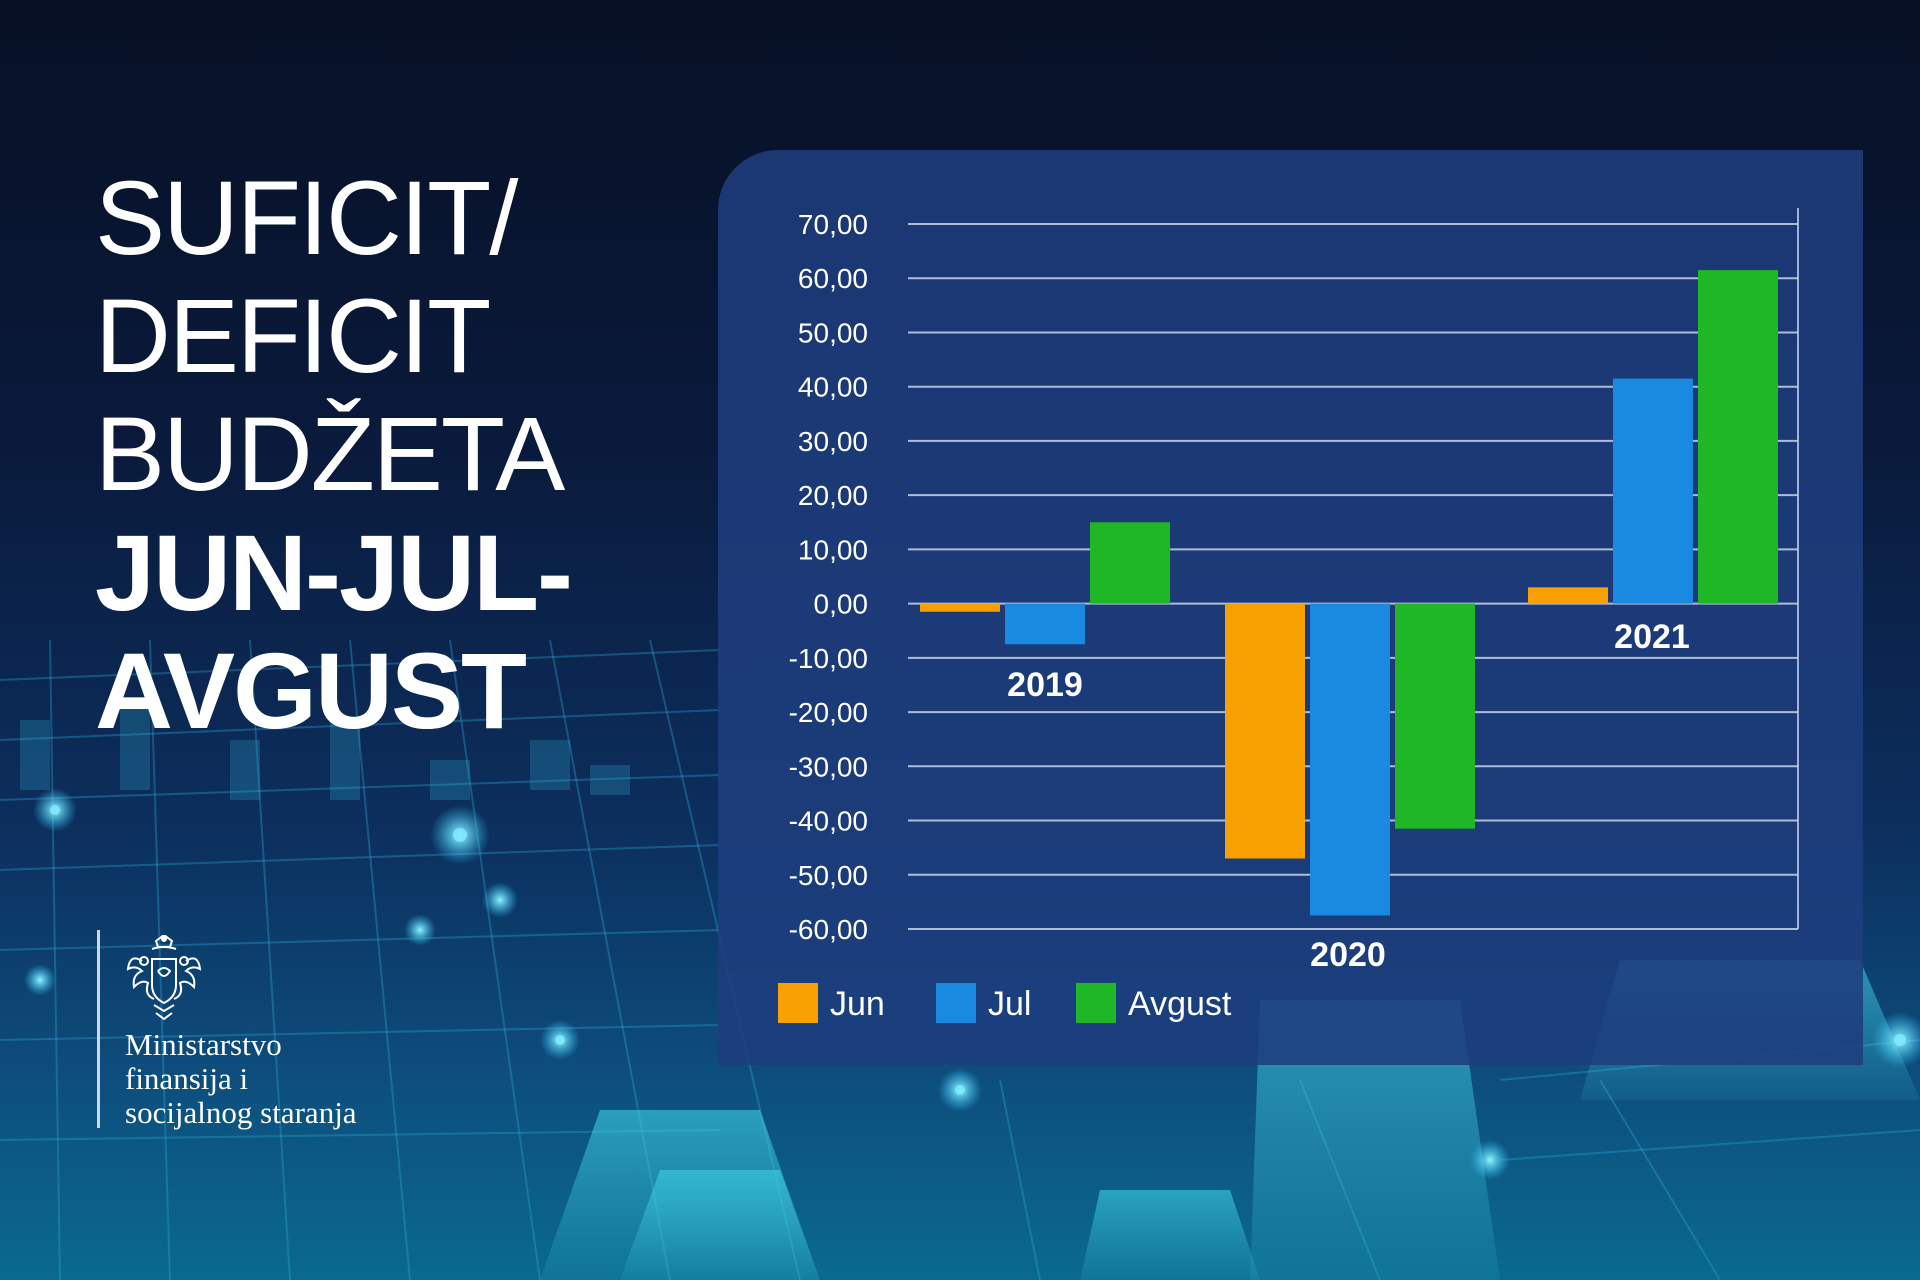 This screenshot has height=1280, width=1920. Describe the element at coordinates (1045, 624) in the screenshot. I see `bar-jul-2019` at that location.